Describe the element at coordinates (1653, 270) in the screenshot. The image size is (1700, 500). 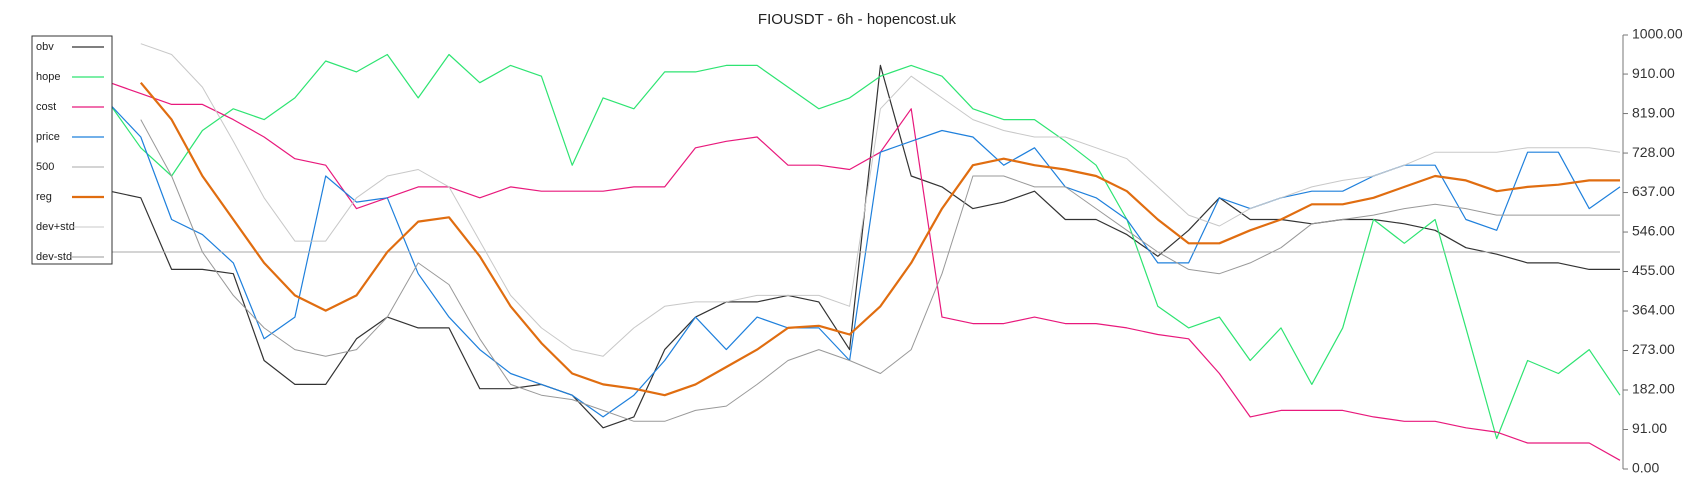
I see `y-tick-label: 455.00` at that location.